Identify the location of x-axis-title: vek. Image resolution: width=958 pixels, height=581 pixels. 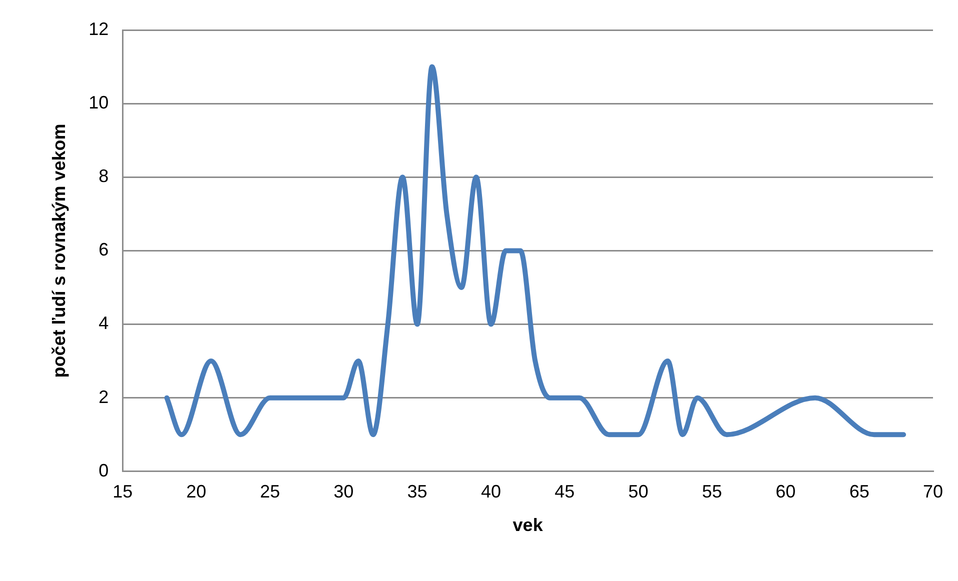
(528, 525).